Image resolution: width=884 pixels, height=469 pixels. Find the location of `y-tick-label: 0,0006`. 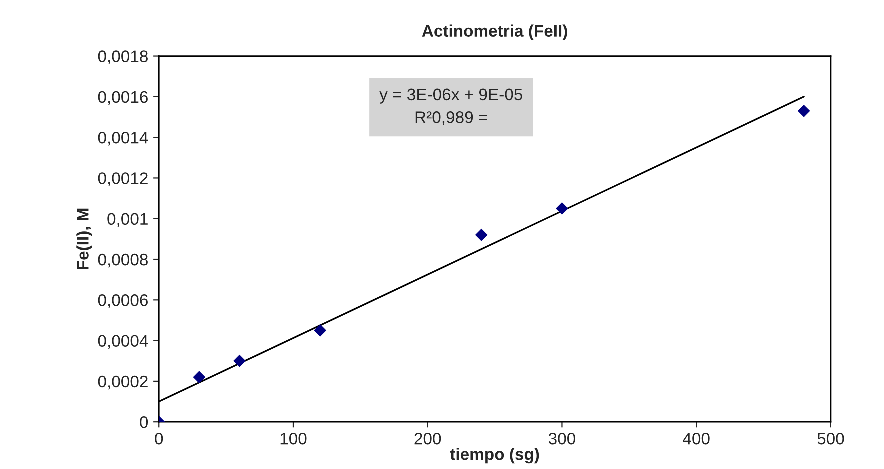

y-tick-label: 0,0006 is located at coordinates (123, 301).